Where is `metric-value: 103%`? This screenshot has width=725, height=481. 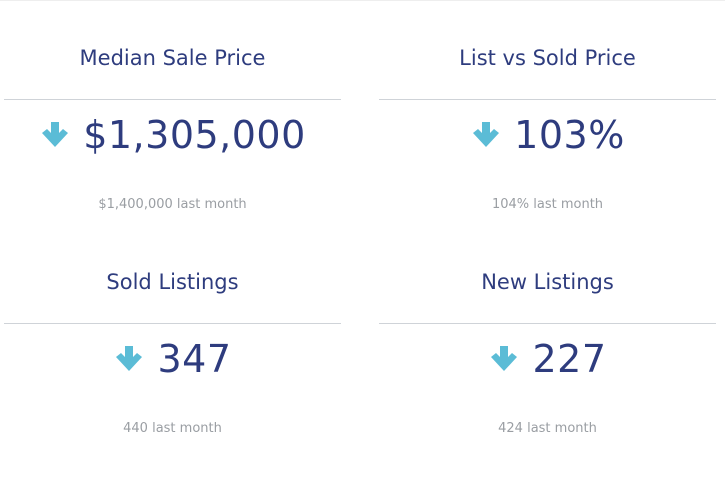
metric-value: 103% is located at coordinates (569, 135).